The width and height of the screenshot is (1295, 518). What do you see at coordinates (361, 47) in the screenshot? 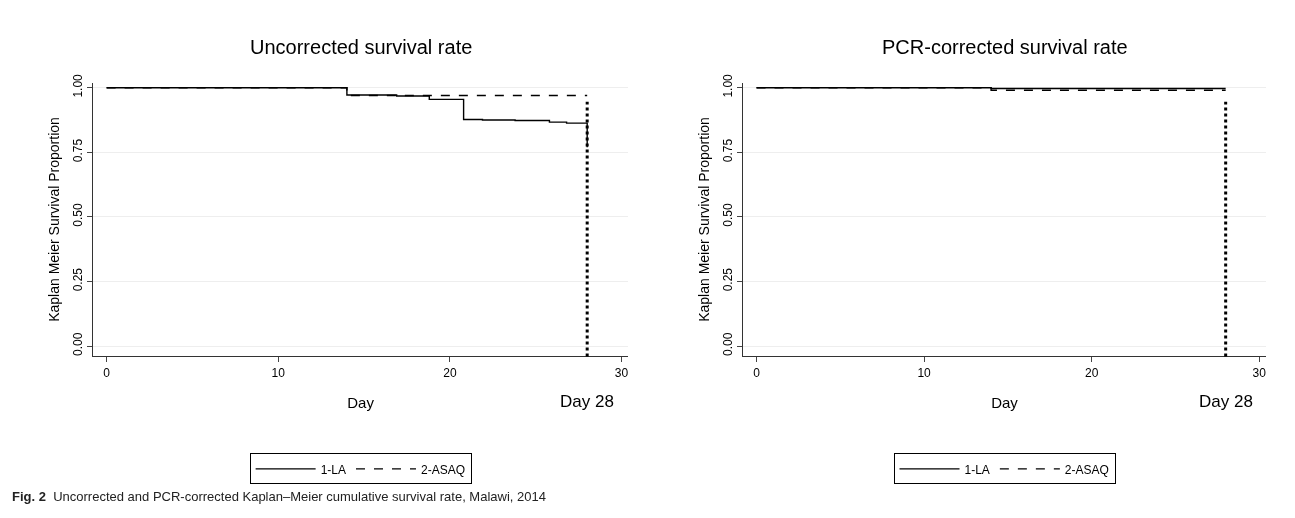
I see `chart-title: Uncorrected survival rate` at bounding box center [361, 47].